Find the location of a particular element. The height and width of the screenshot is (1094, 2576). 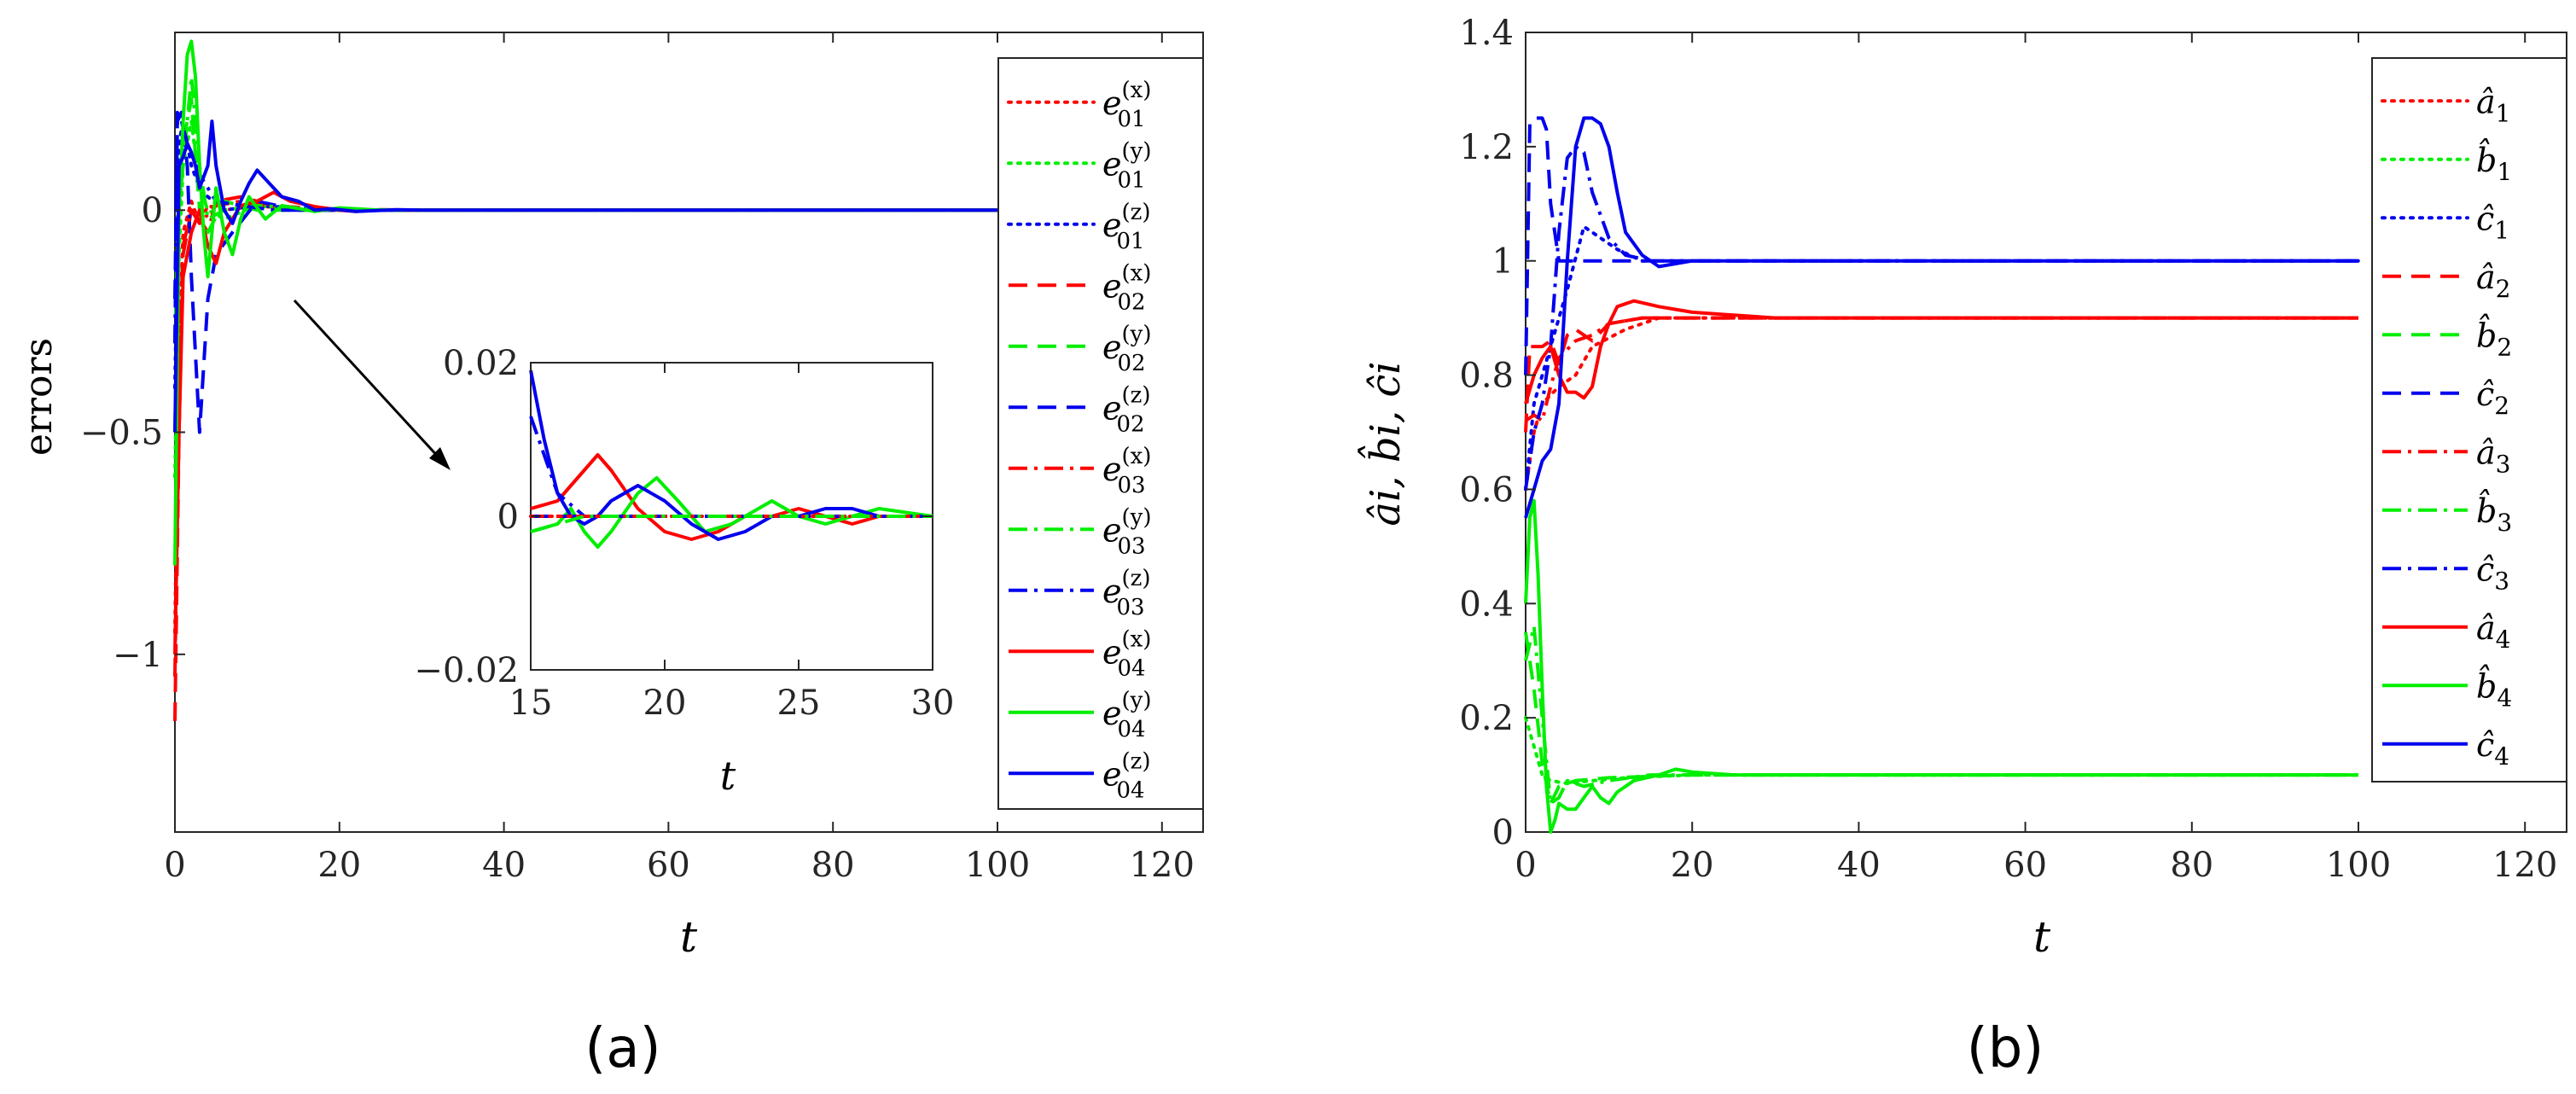

panel-a-xtick-label: 120 is located at coordinates (1162, 865).